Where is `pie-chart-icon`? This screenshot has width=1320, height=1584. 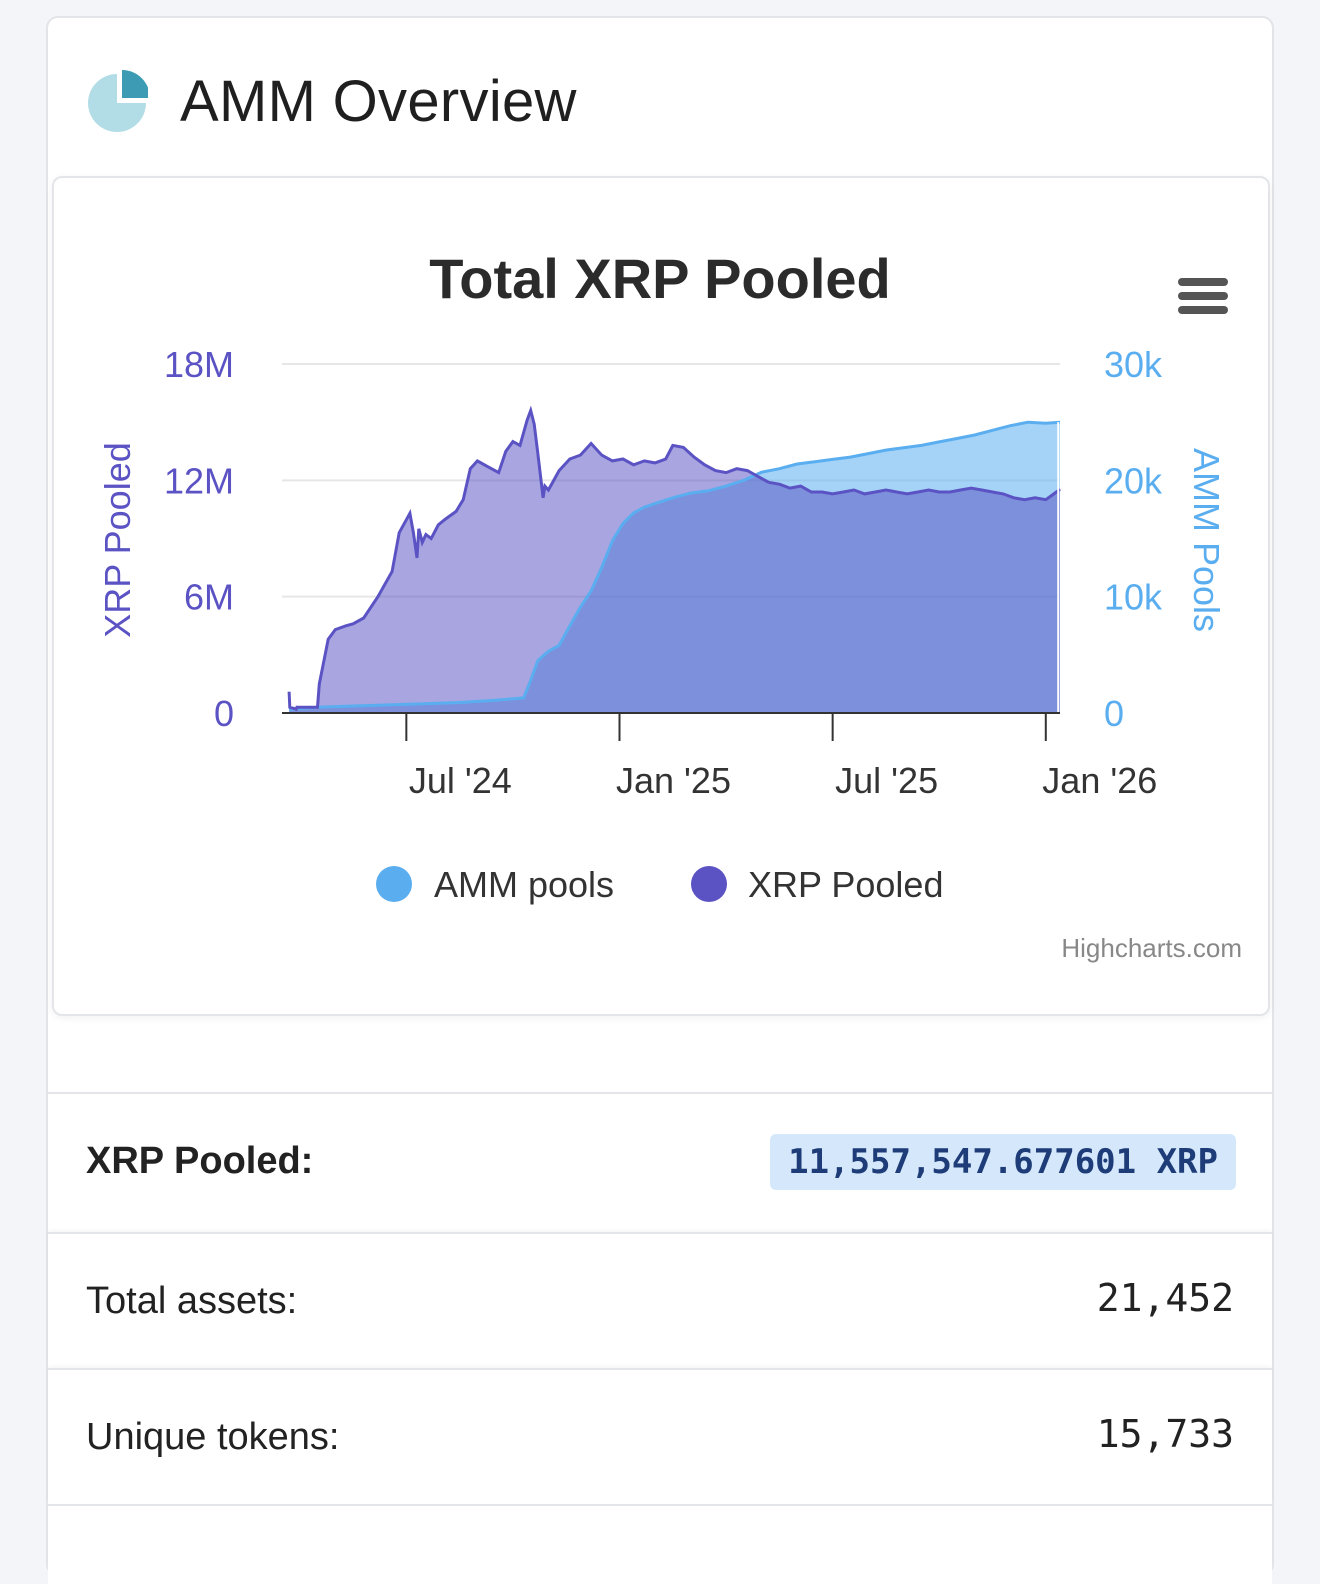 pie-chart-icon is located at coordinates (118, 101).